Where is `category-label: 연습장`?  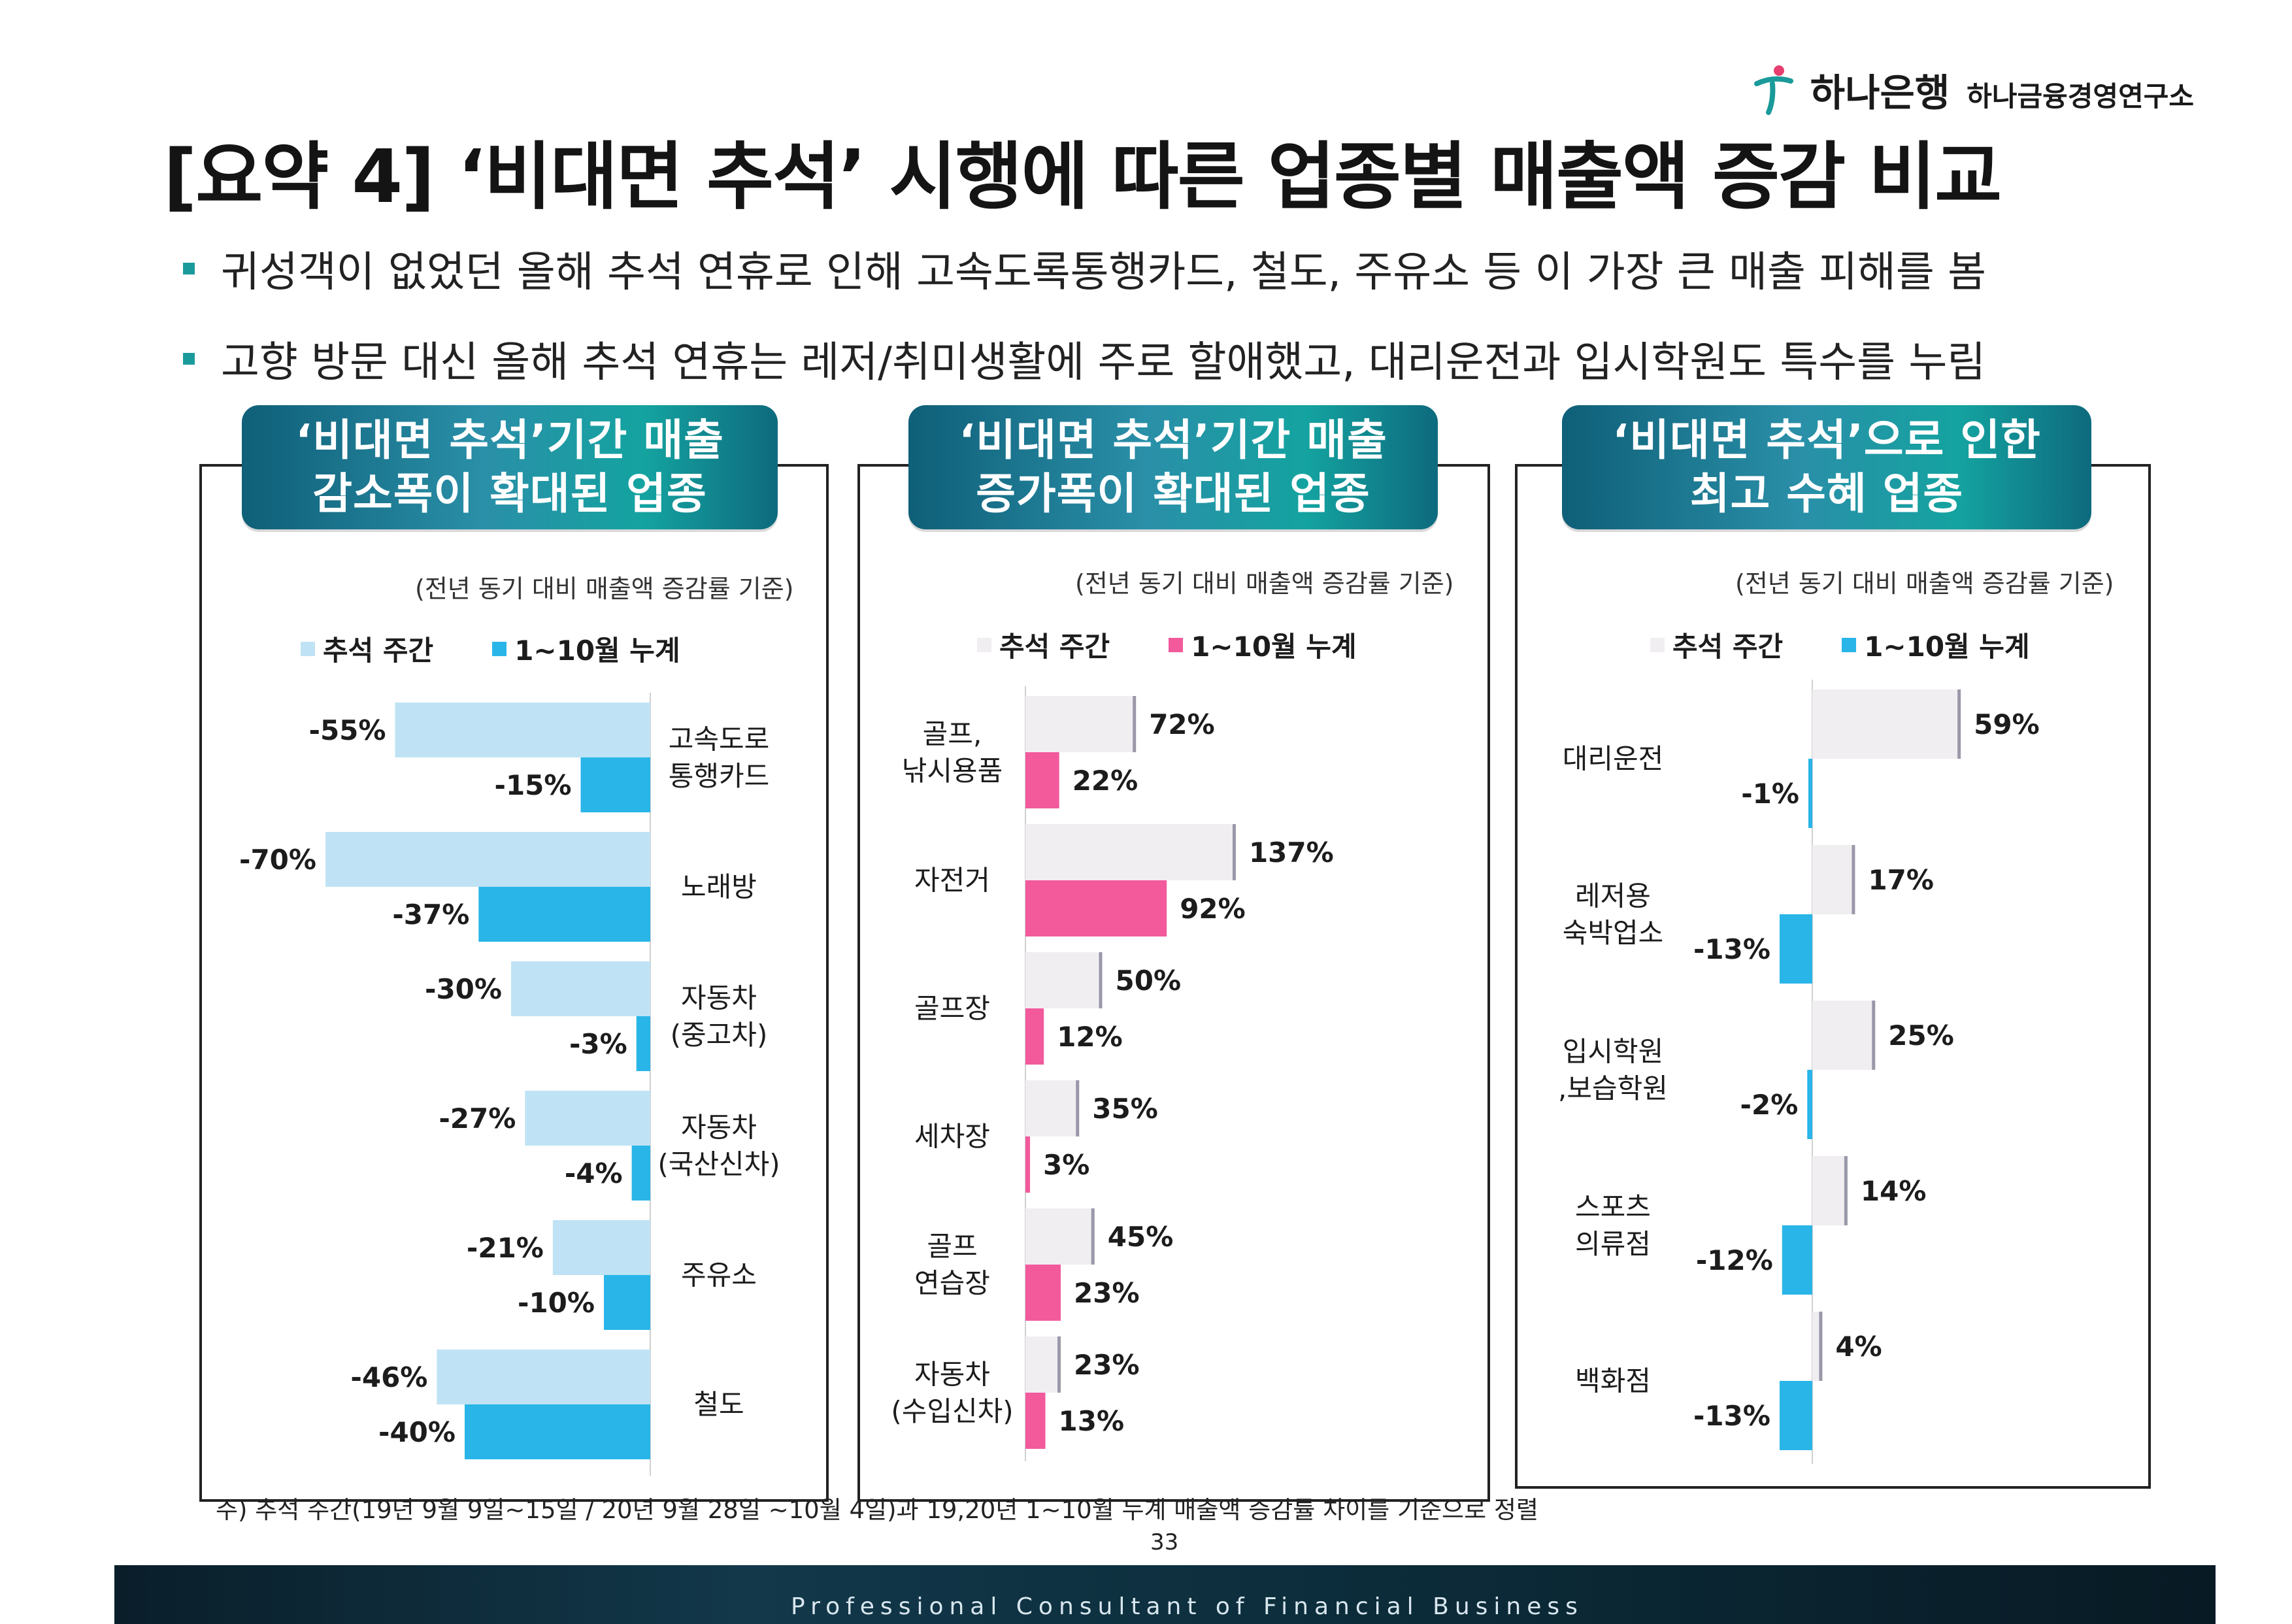 category-label: 연습장 is located at coordinates (952, 1283).